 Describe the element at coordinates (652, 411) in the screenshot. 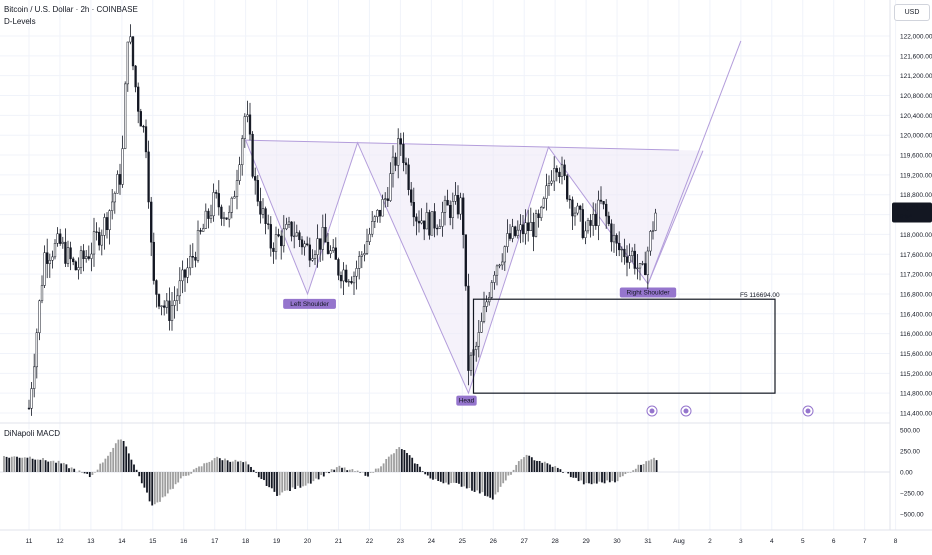

I see `event-icon-dot` at that location.